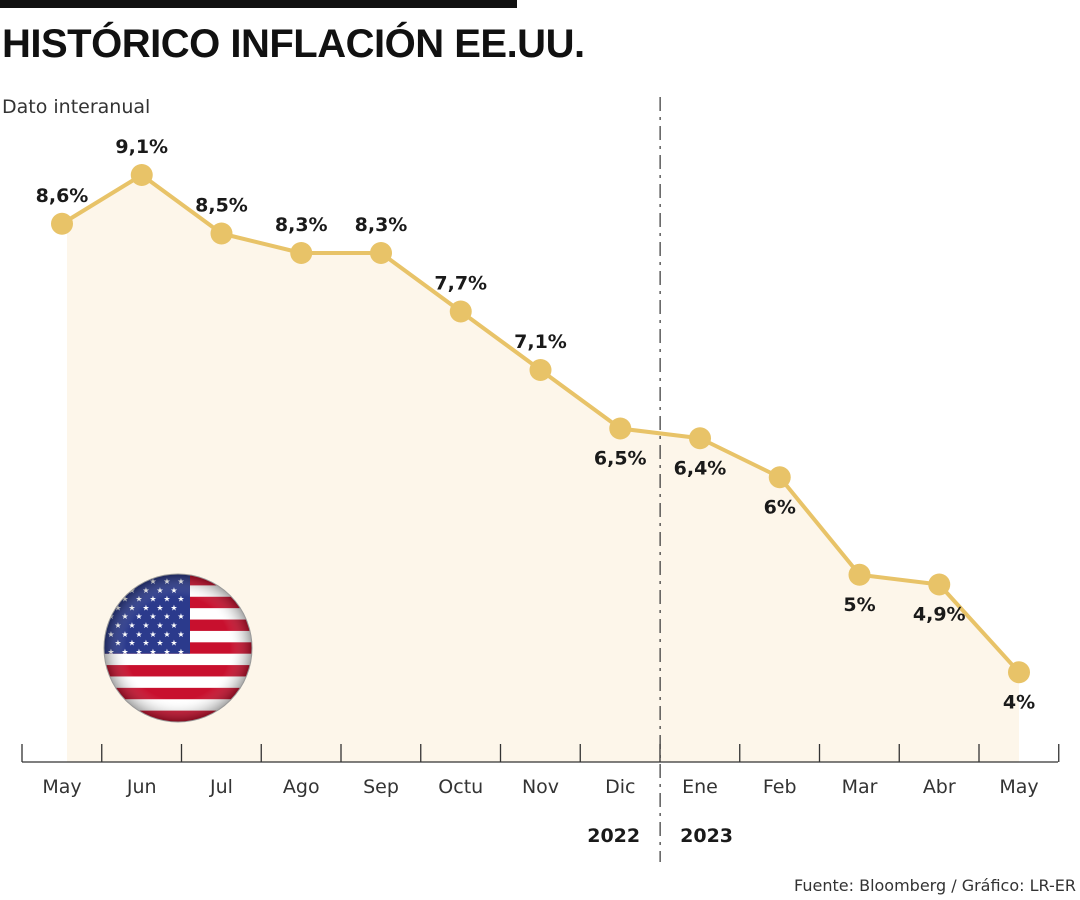  I want to click on x-tick-label: Ene, so click(700, 787).